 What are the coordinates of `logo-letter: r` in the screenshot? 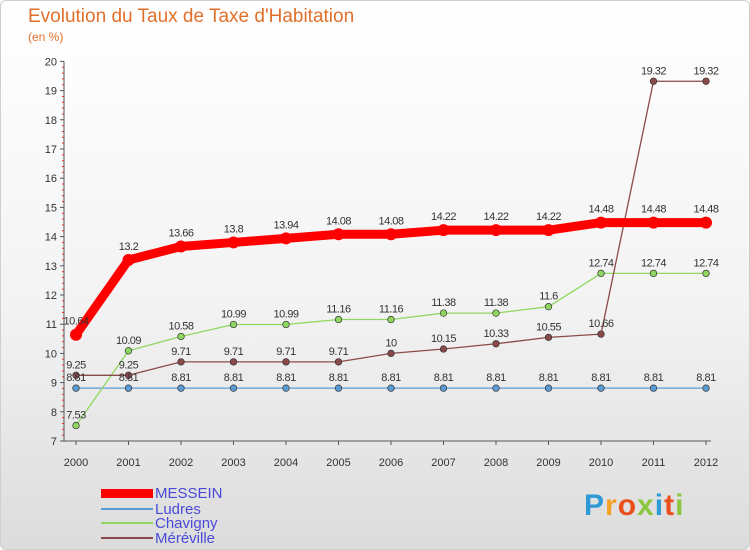 It's located at (611, 505).